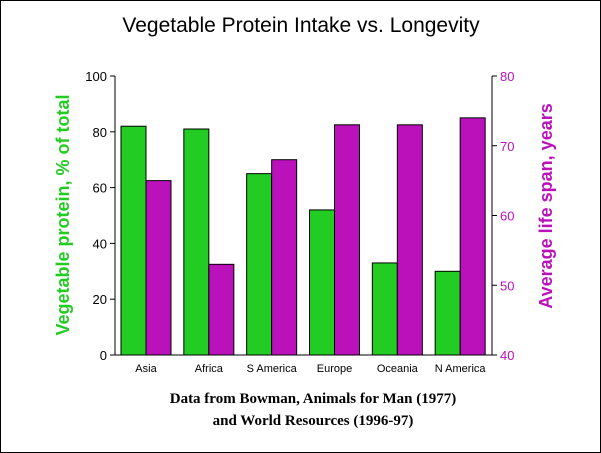 The height and width of the screenshot is (453, 601). I want to click on right-tick-label: 40, so click(507, 355).